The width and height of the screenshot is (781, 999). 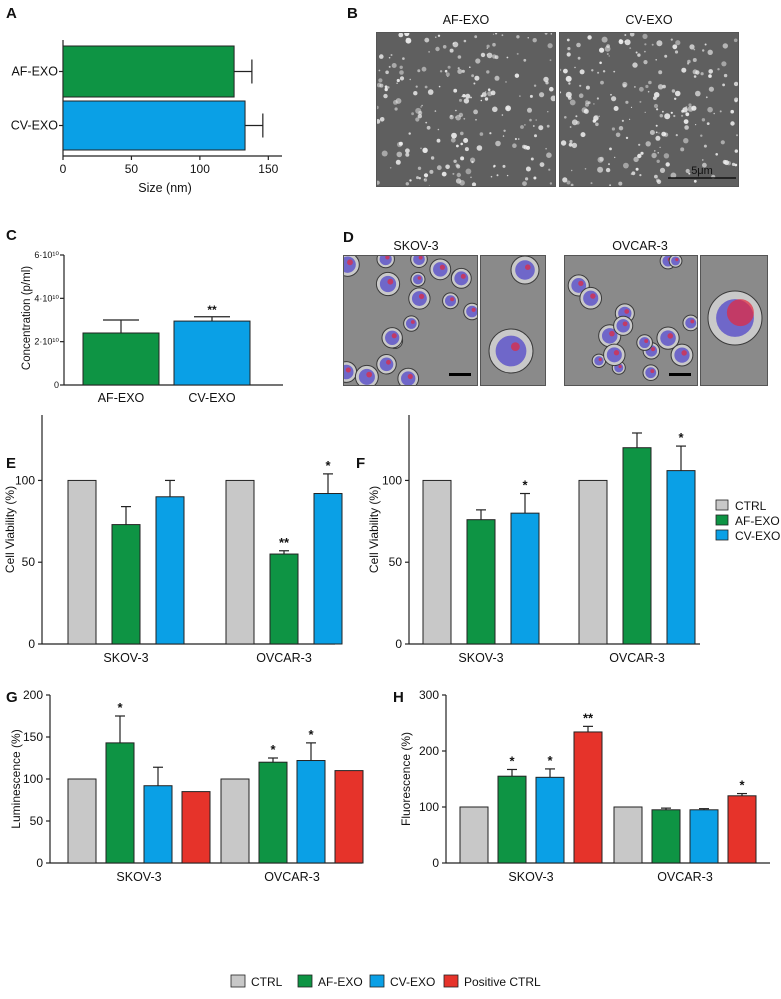 I want to click on y-tick-label-F: 50, so click(x=396, y=562).